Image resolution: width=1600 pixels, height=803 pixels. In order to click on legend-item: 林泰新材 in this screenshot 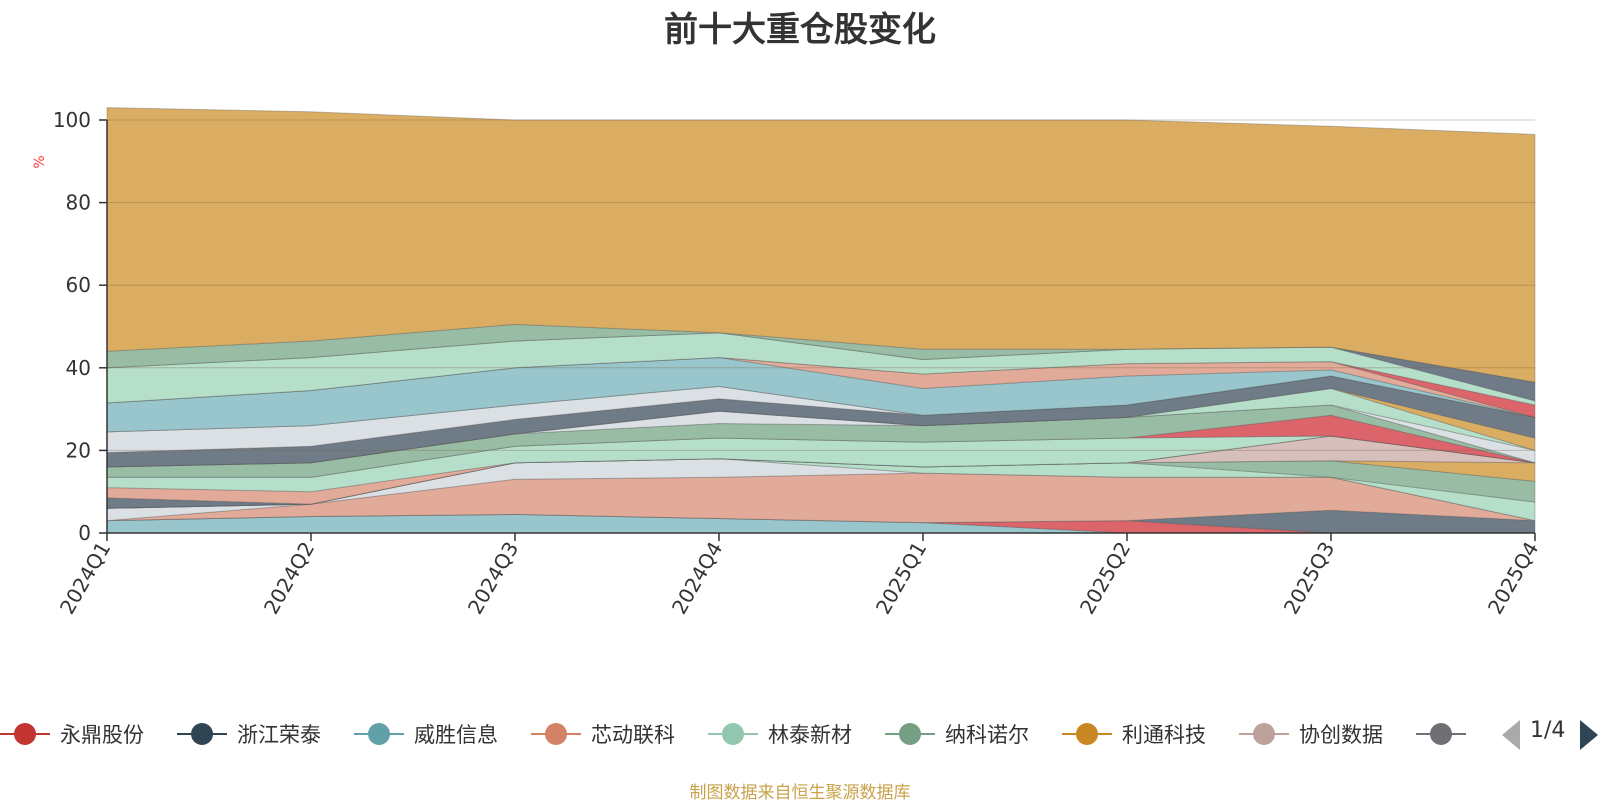, I will do `click(780, 734)`.